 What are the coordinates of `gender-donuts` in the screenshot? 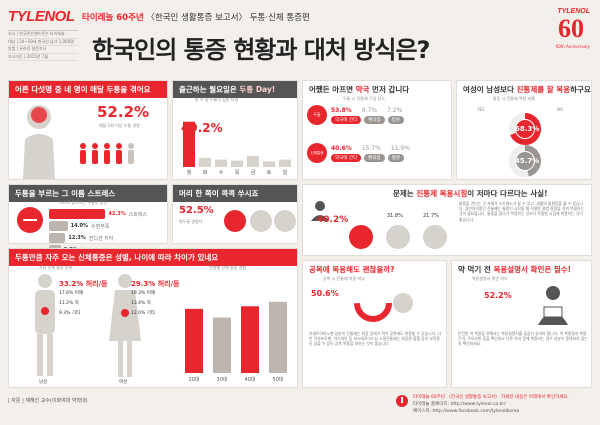 It's located at (525, 145).